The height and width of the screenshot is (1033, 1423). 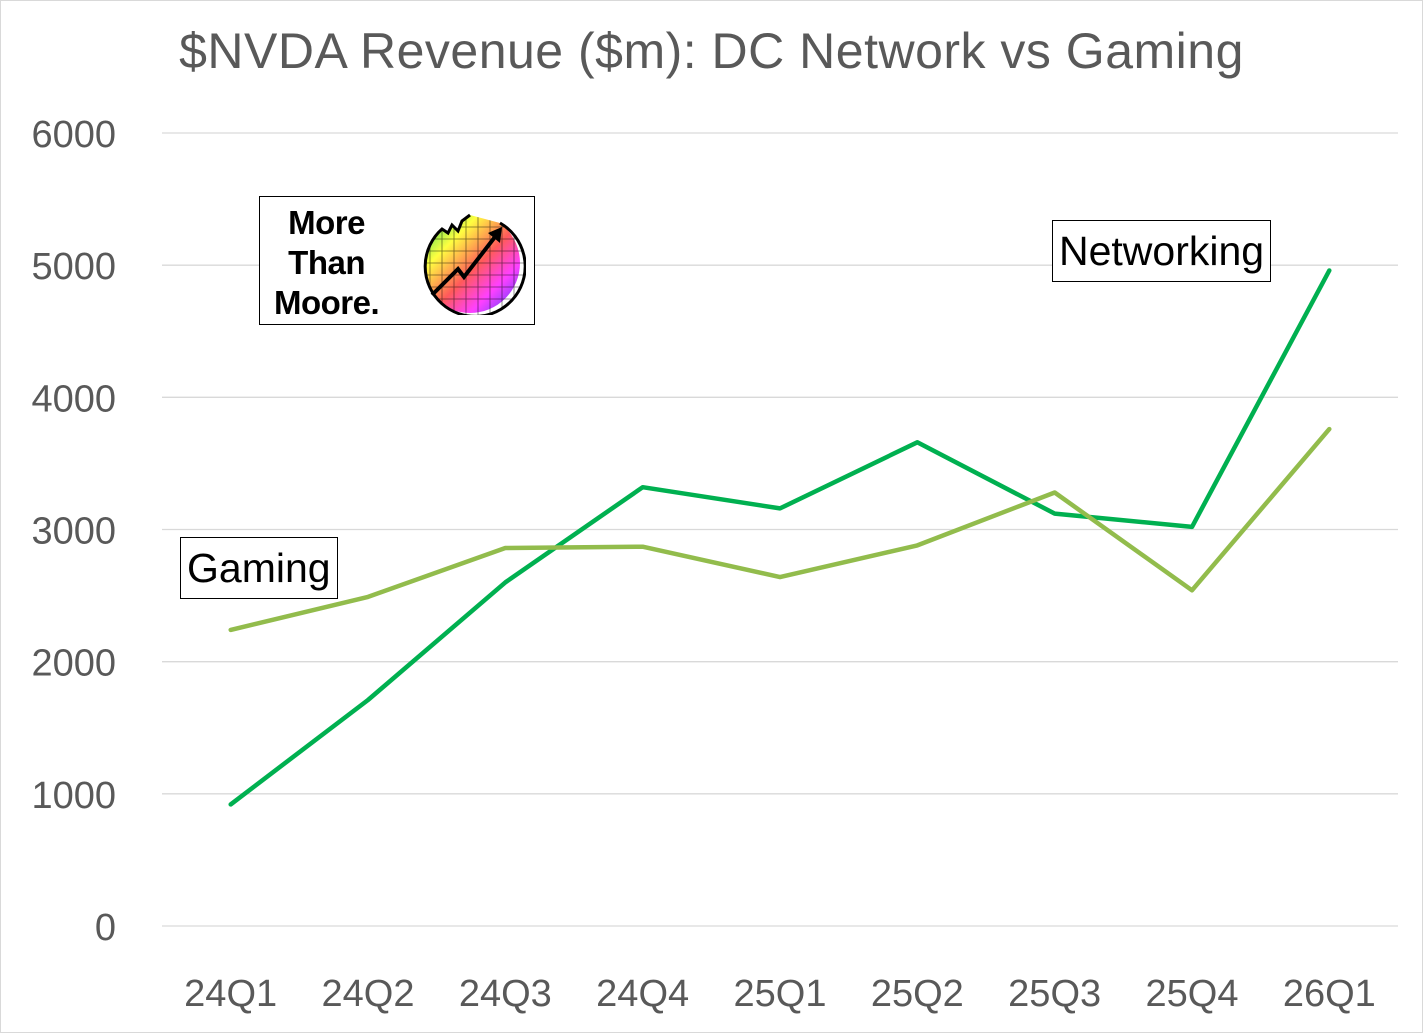 I want to click on x-tick-label: 26Q1, so click(x=1329, y=994).